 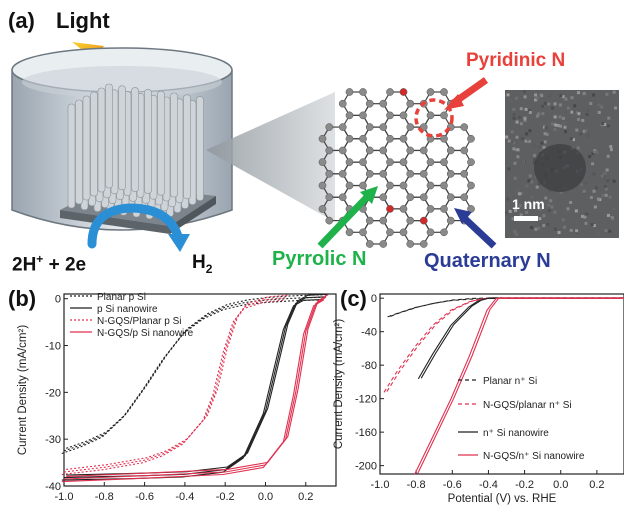 I want to click on y-tick-label: -10, so click(x=53, y=347).